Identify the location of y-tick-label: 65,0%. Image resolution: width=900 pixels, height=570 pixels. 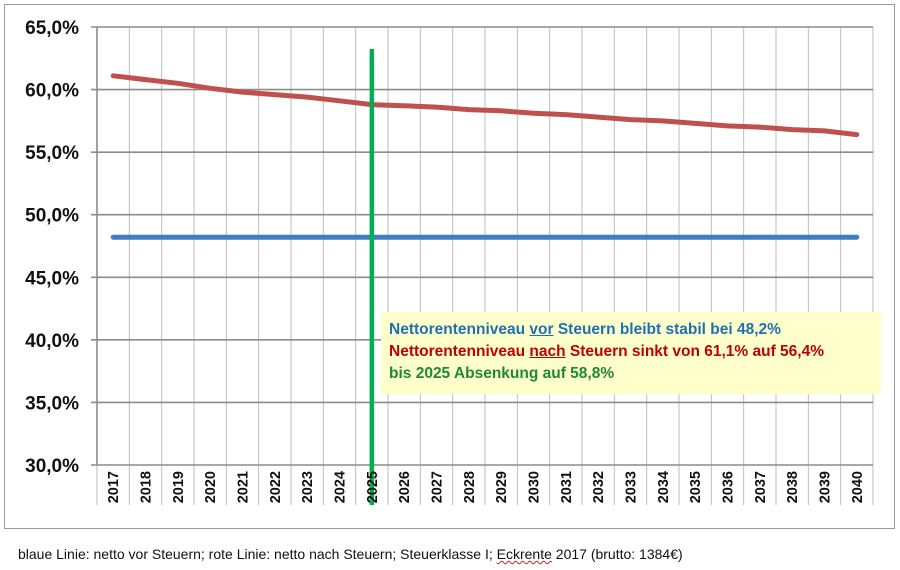
(52, 28).